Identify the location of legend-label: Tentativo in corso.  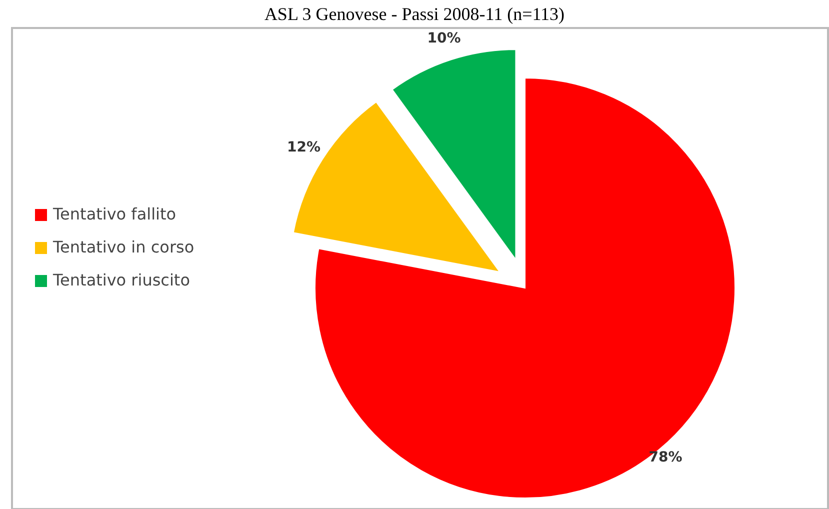
(123, 246).